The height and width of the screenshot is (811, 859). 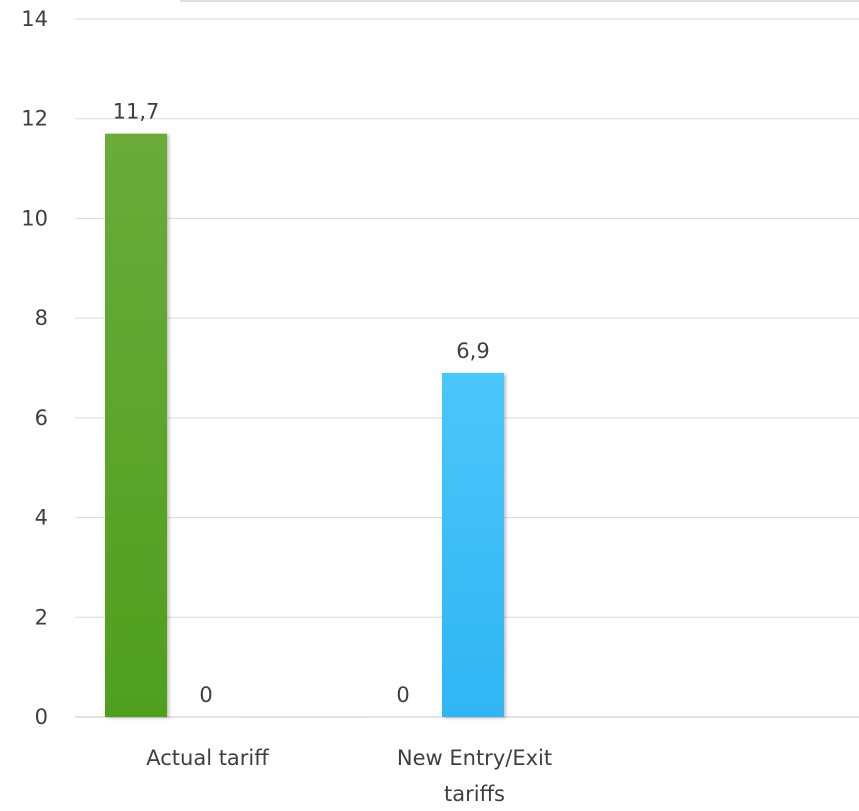 What do you see at coordinates (474, 758) in the screenshot?
I see `category-label-line: New Entry/Exit` at bounding box center [474, 758].